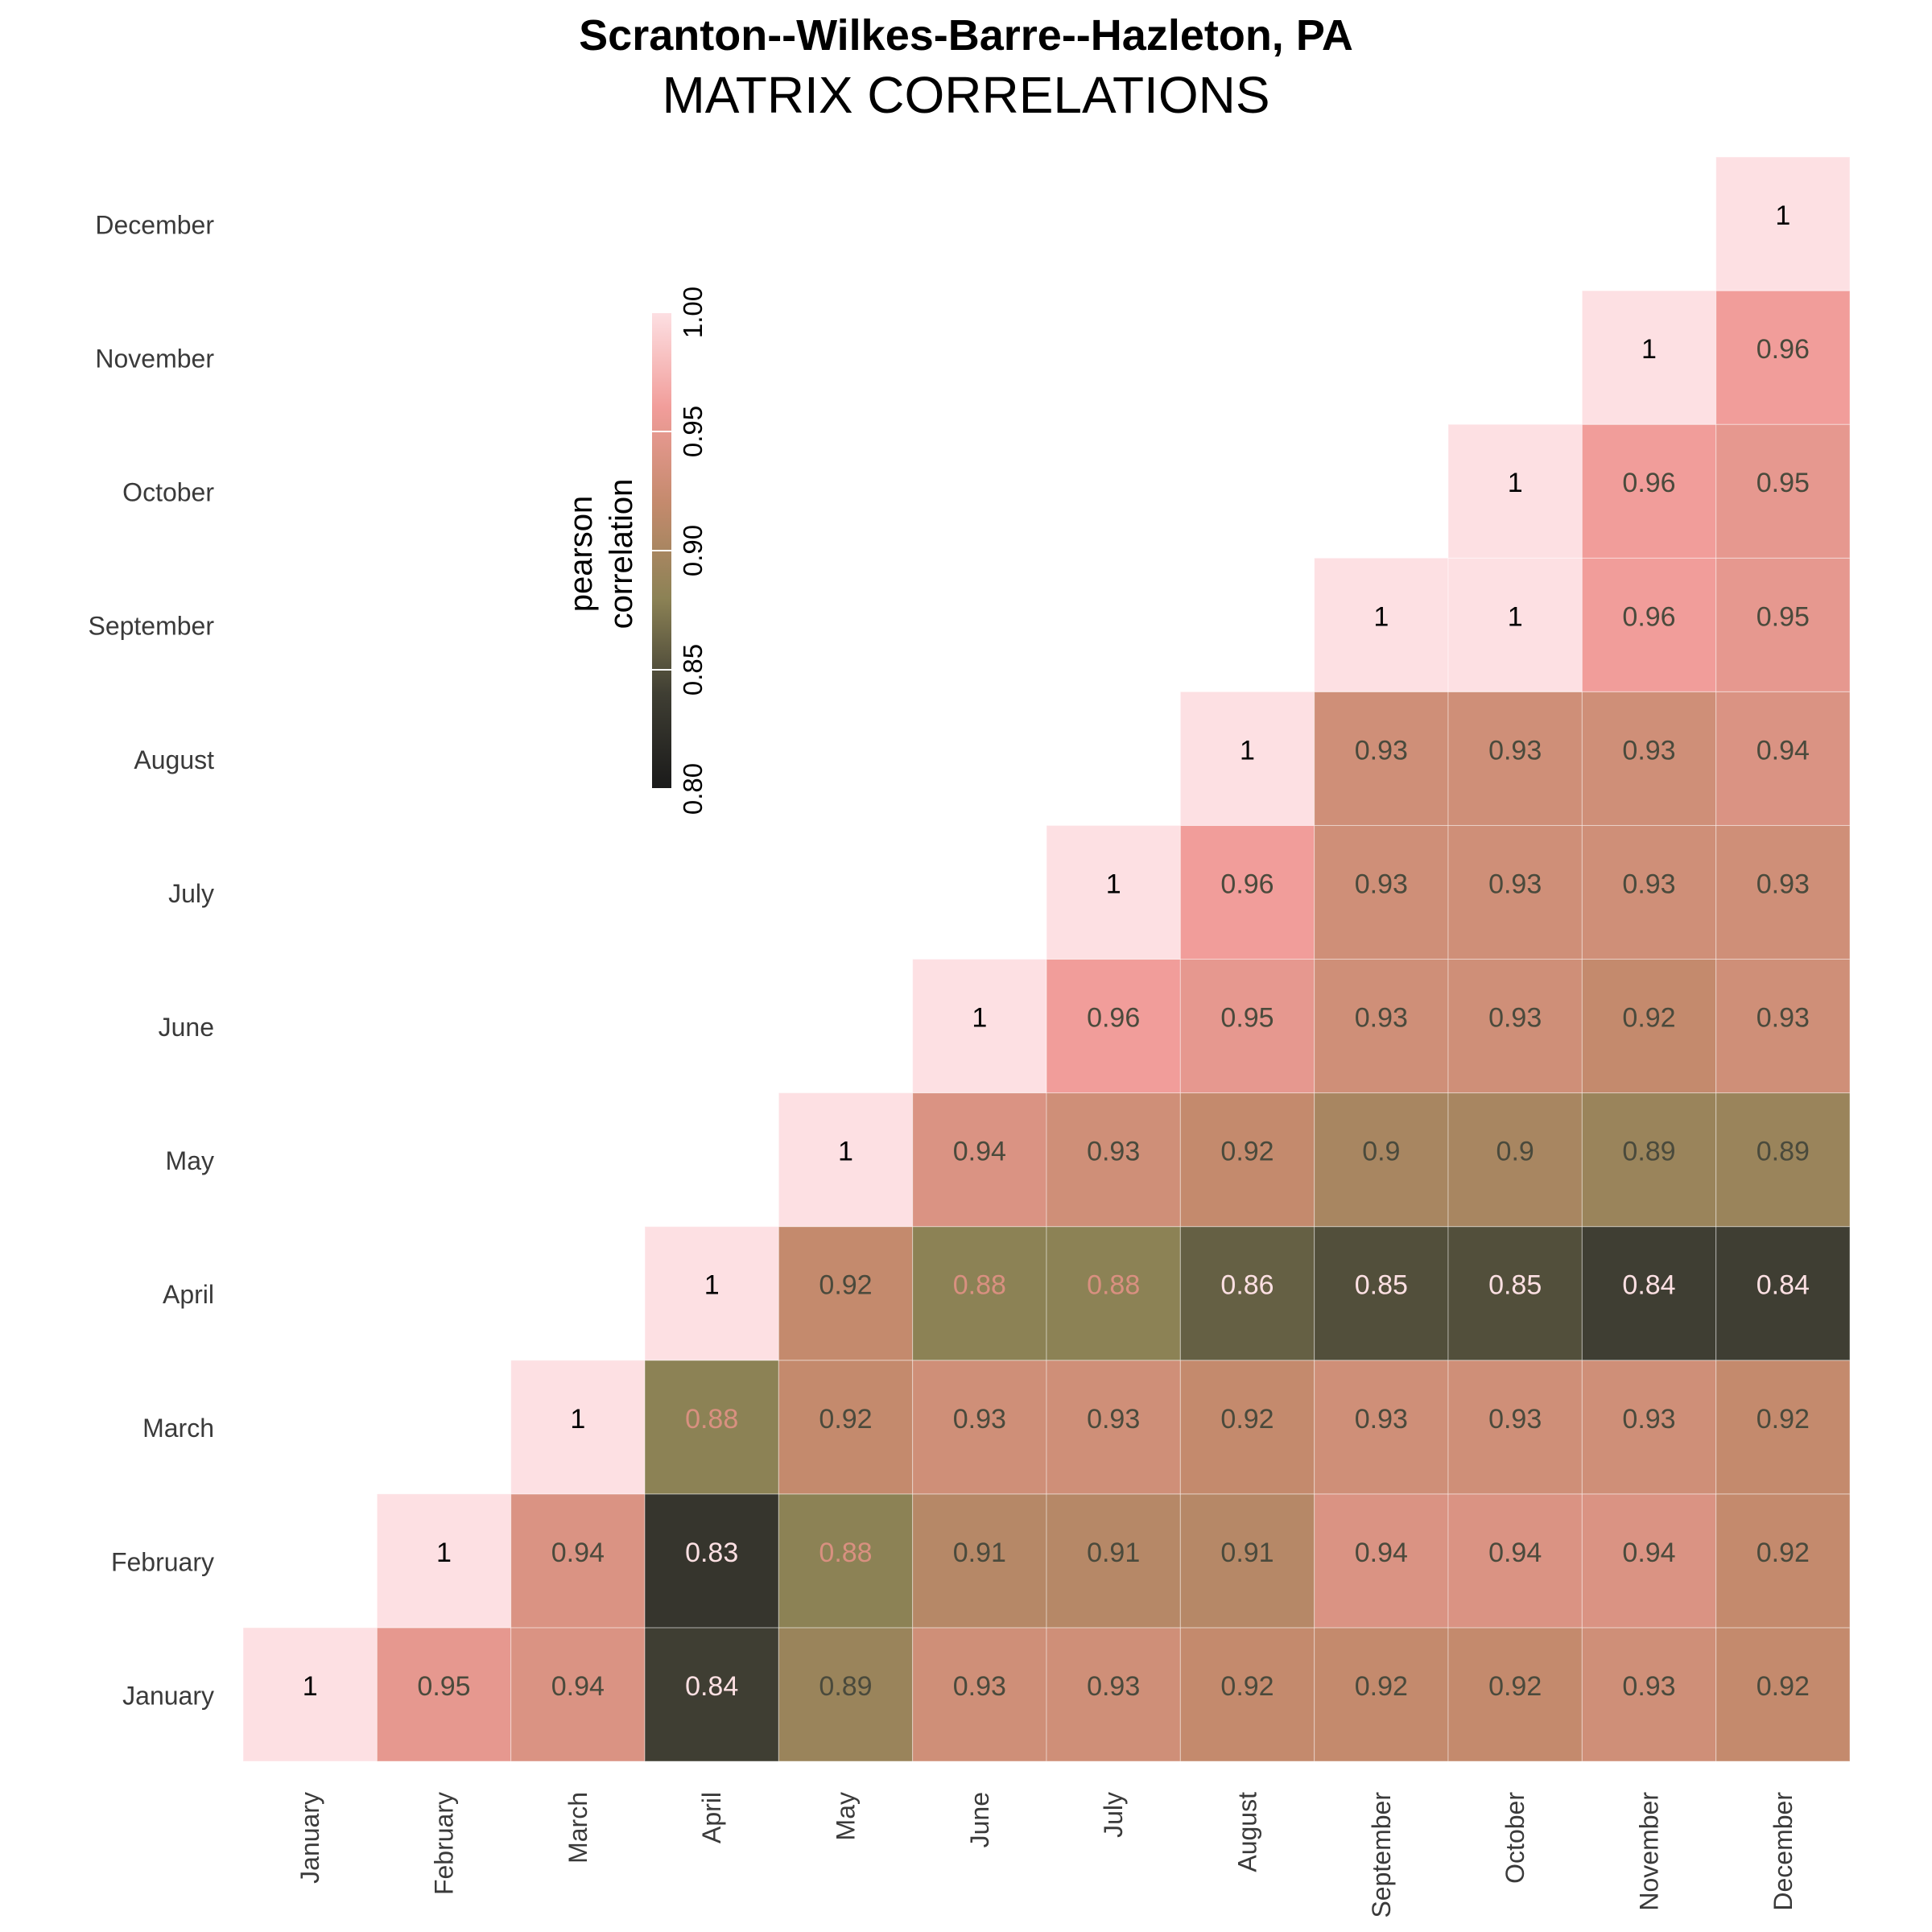 The width and height of the screenshot is (1932, 1932). I want to click on heatmap-cell-september-september, so click(1381, 624).